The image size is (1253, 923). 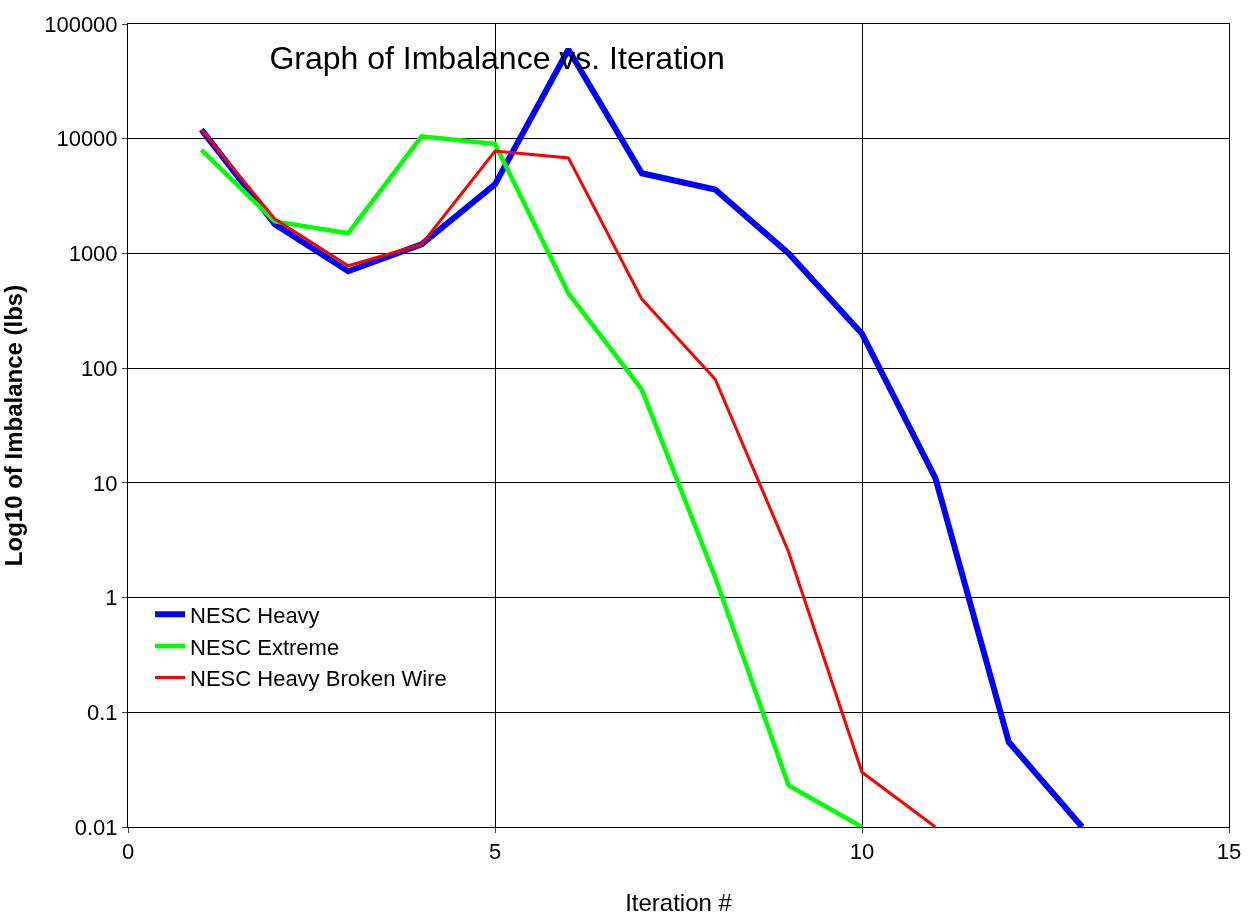 What do you see at coordinates (1229, 852) in the screenshot?
I see `x-tick-label: 15` at bounding box center [1229, 852].